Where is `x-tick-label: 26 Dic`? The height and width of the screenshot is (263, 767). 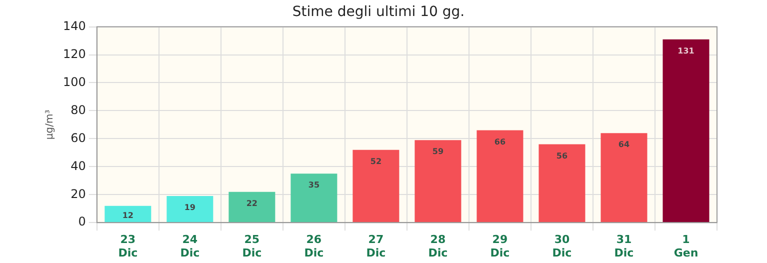
x-tick-label: 26 Dic is located at coordinates (314, 246).